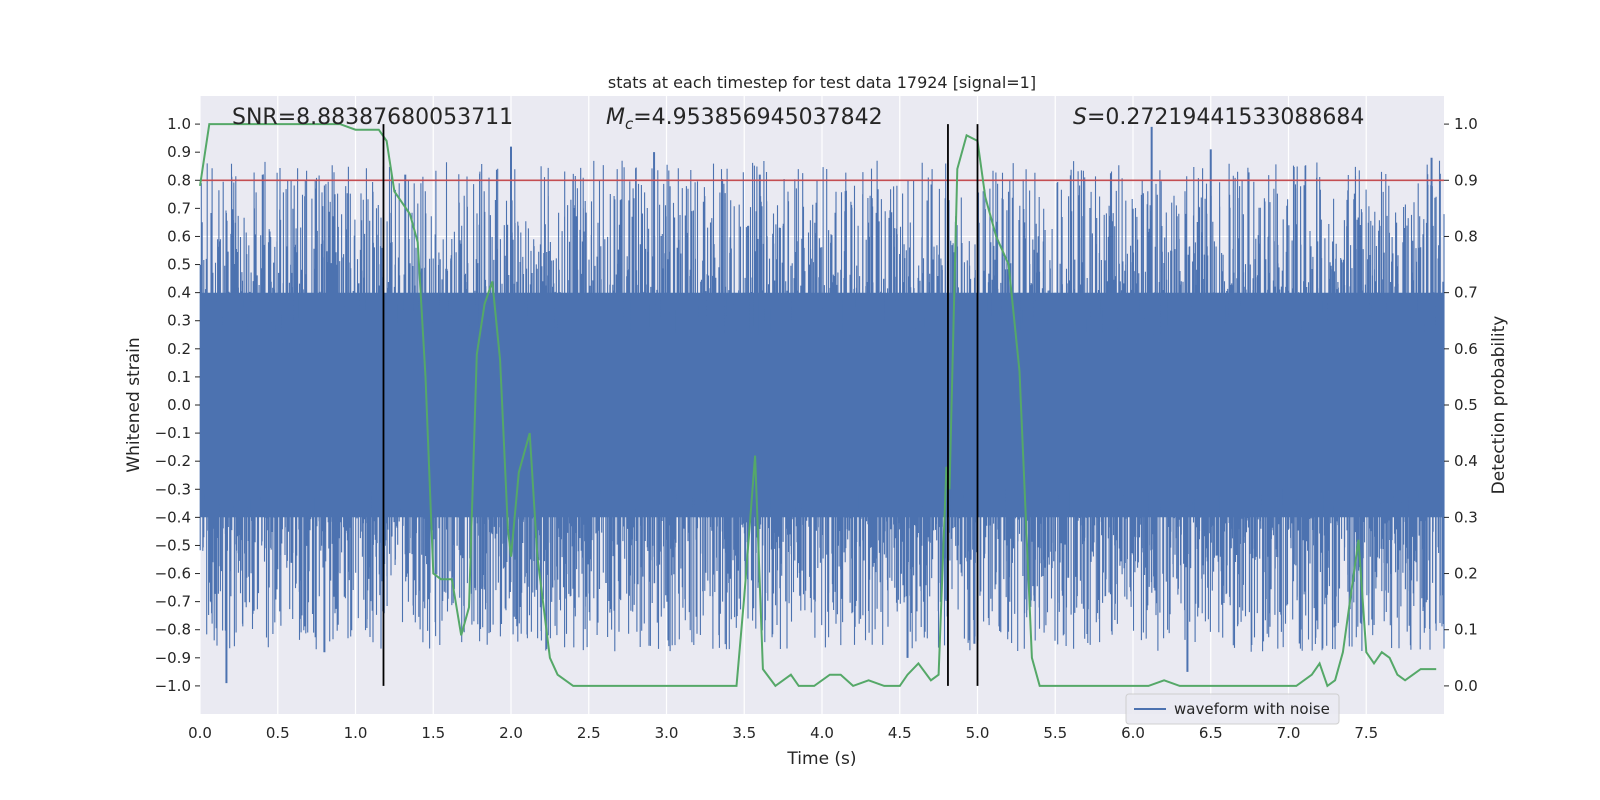  Describe the element at coordinates (1366, 733) in the screenshot. I see `x-tick-label: 7.5` at that location.